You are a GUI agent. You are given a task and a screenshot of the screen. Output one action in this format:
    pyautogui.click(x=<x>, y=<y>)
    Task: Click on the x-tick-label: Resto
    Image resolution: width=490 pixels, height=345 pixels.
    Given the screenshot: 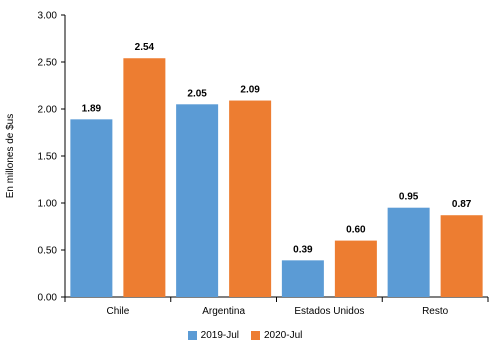 What is the action you would take?
    pyautogui.click(x=435, y=311)
    